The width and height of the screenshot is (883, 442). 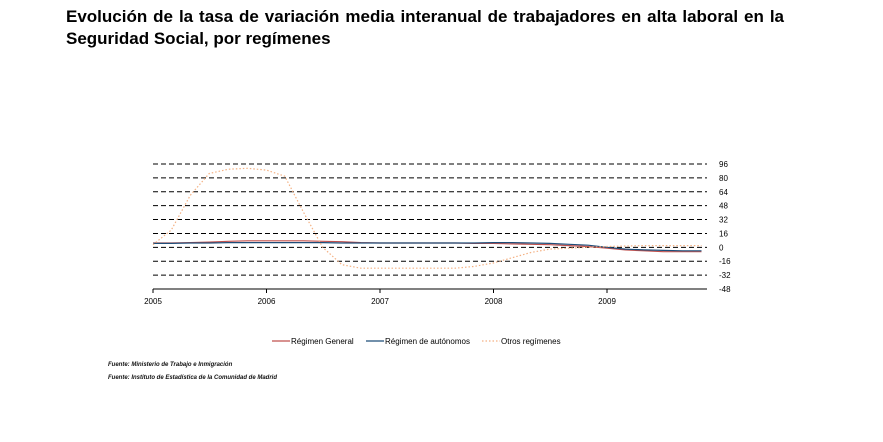 I want to click on y-tick-label: -16, so click(x=725, y=261).